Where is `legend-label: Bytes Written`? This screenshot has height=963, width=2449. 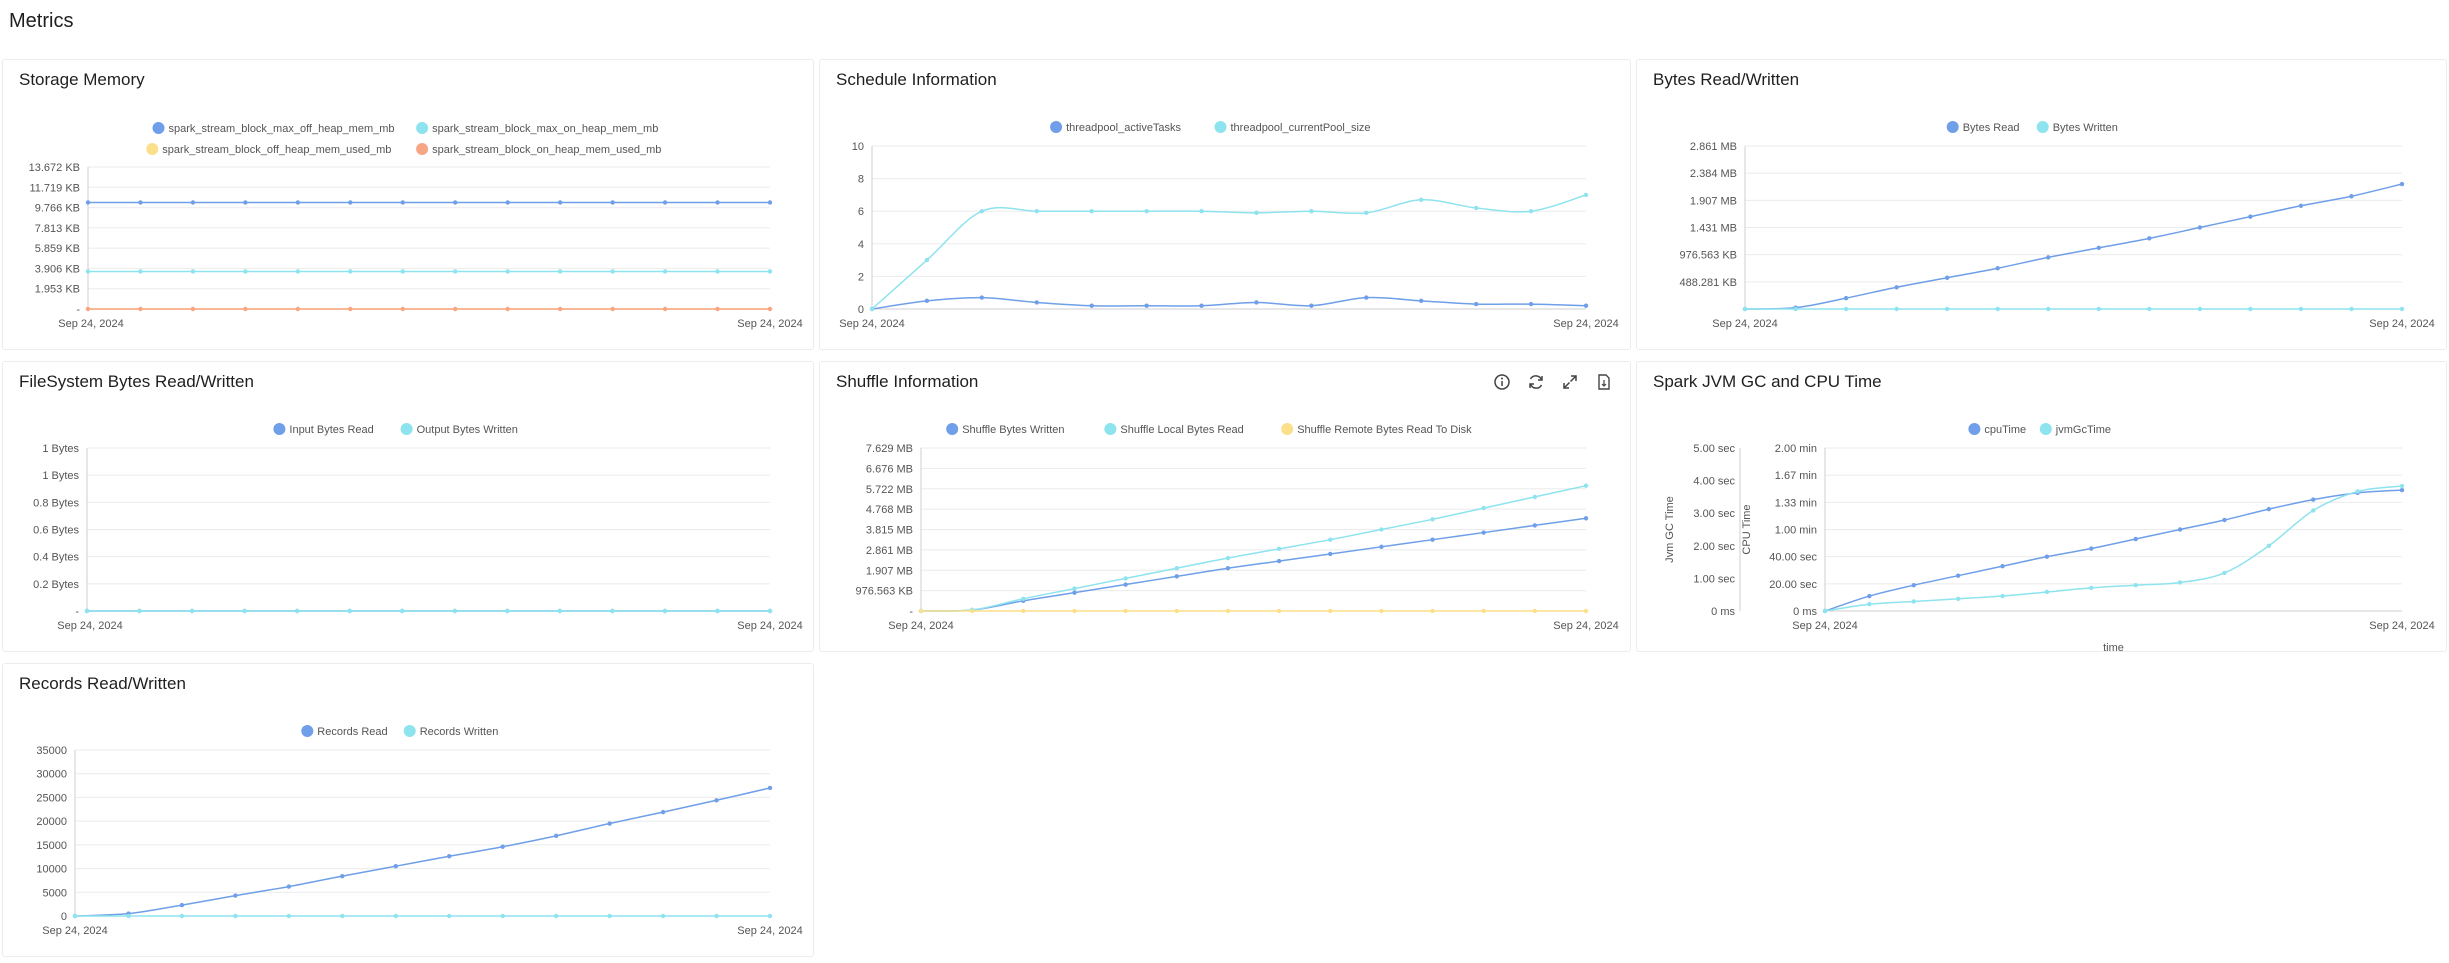
legend-label: Bytes Written is located at coordinates (2085, 128).